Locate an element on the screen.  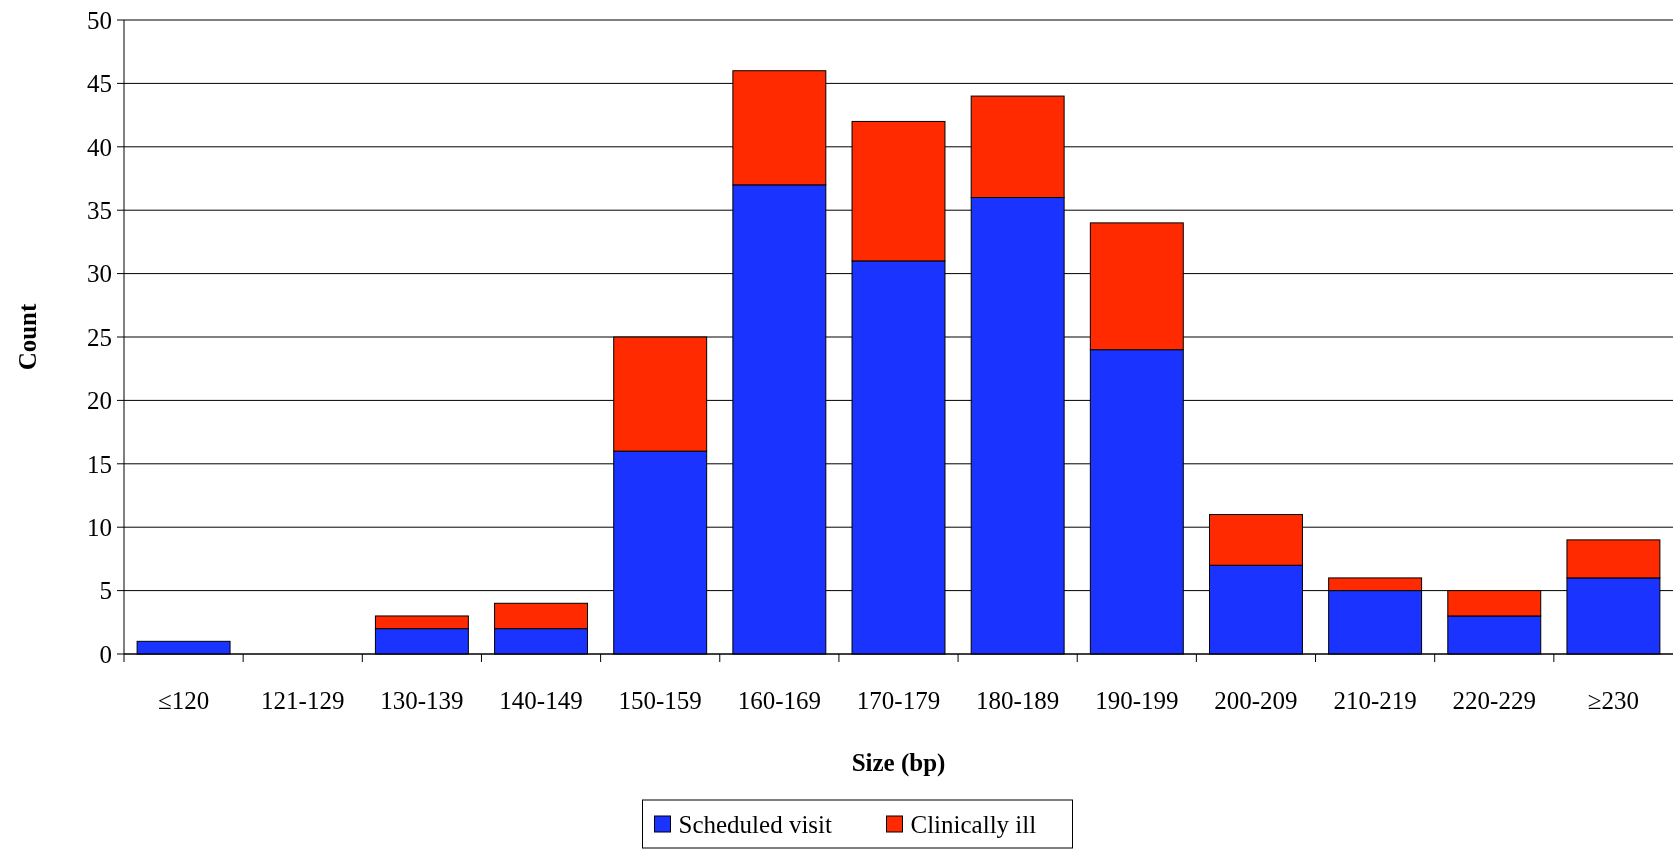
y-tick-label: 25 is located at coordinates (99, 337).